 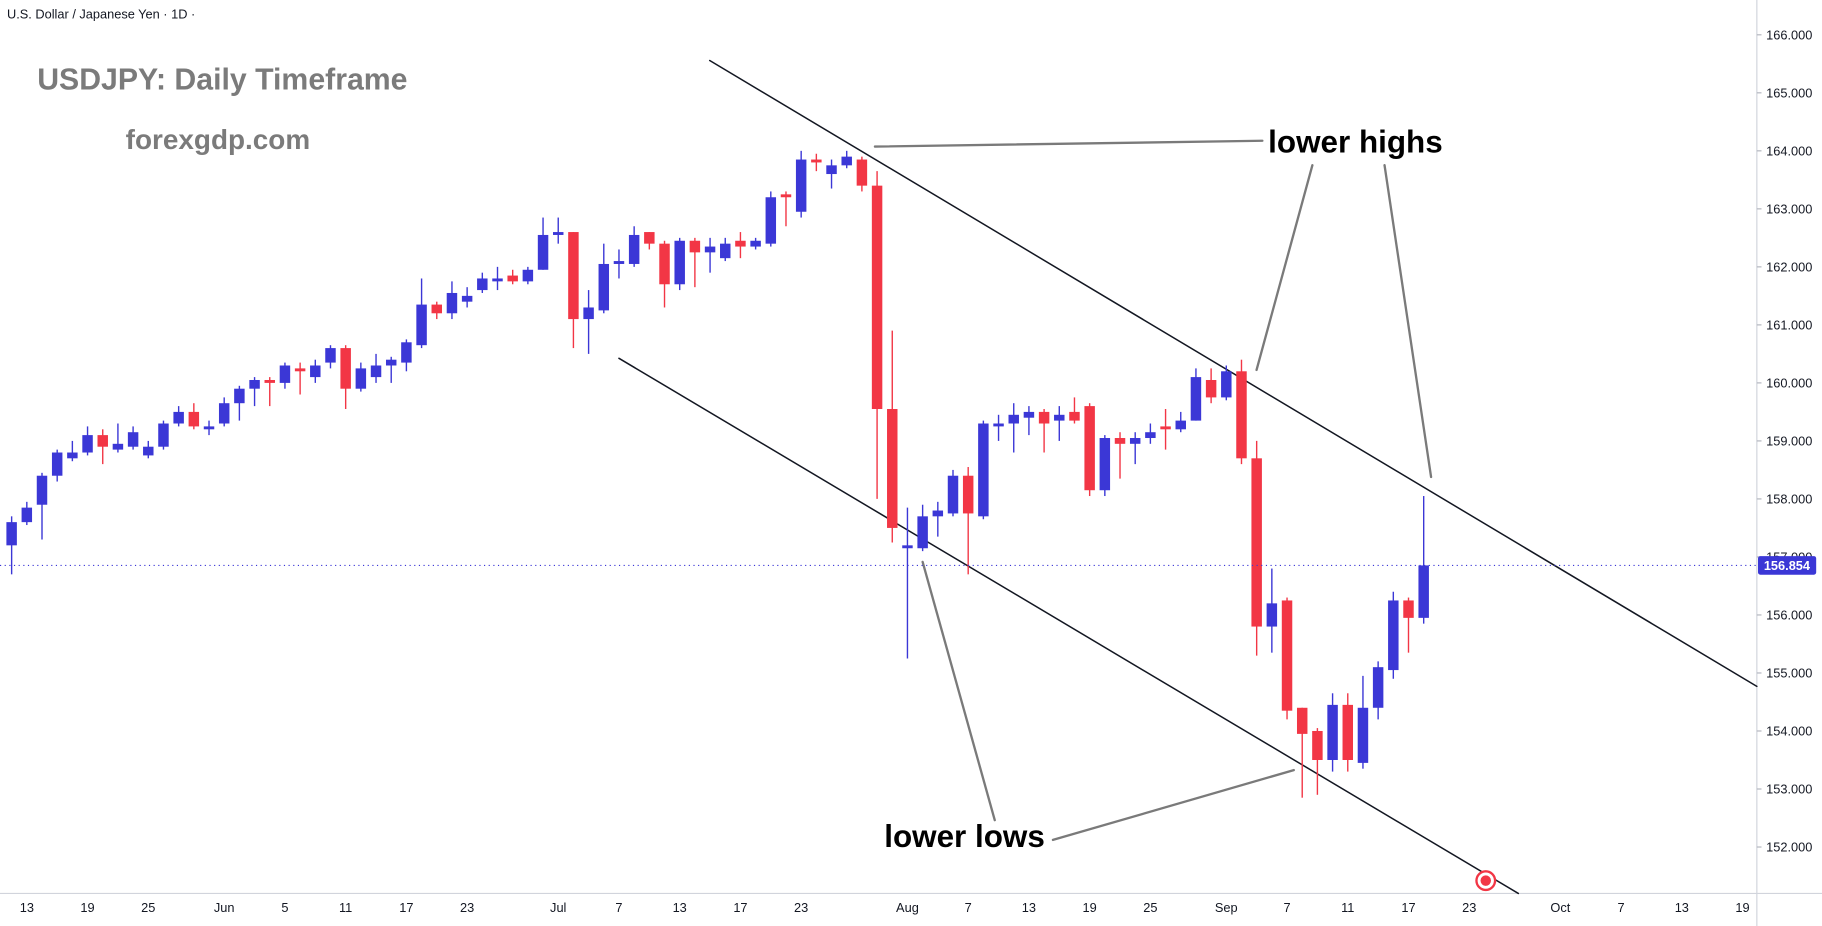 What do you see at coordinates (1789, 325) in the screenshot?
I see `y-tick-label: 161.000` at bounding box center [1789, 325].